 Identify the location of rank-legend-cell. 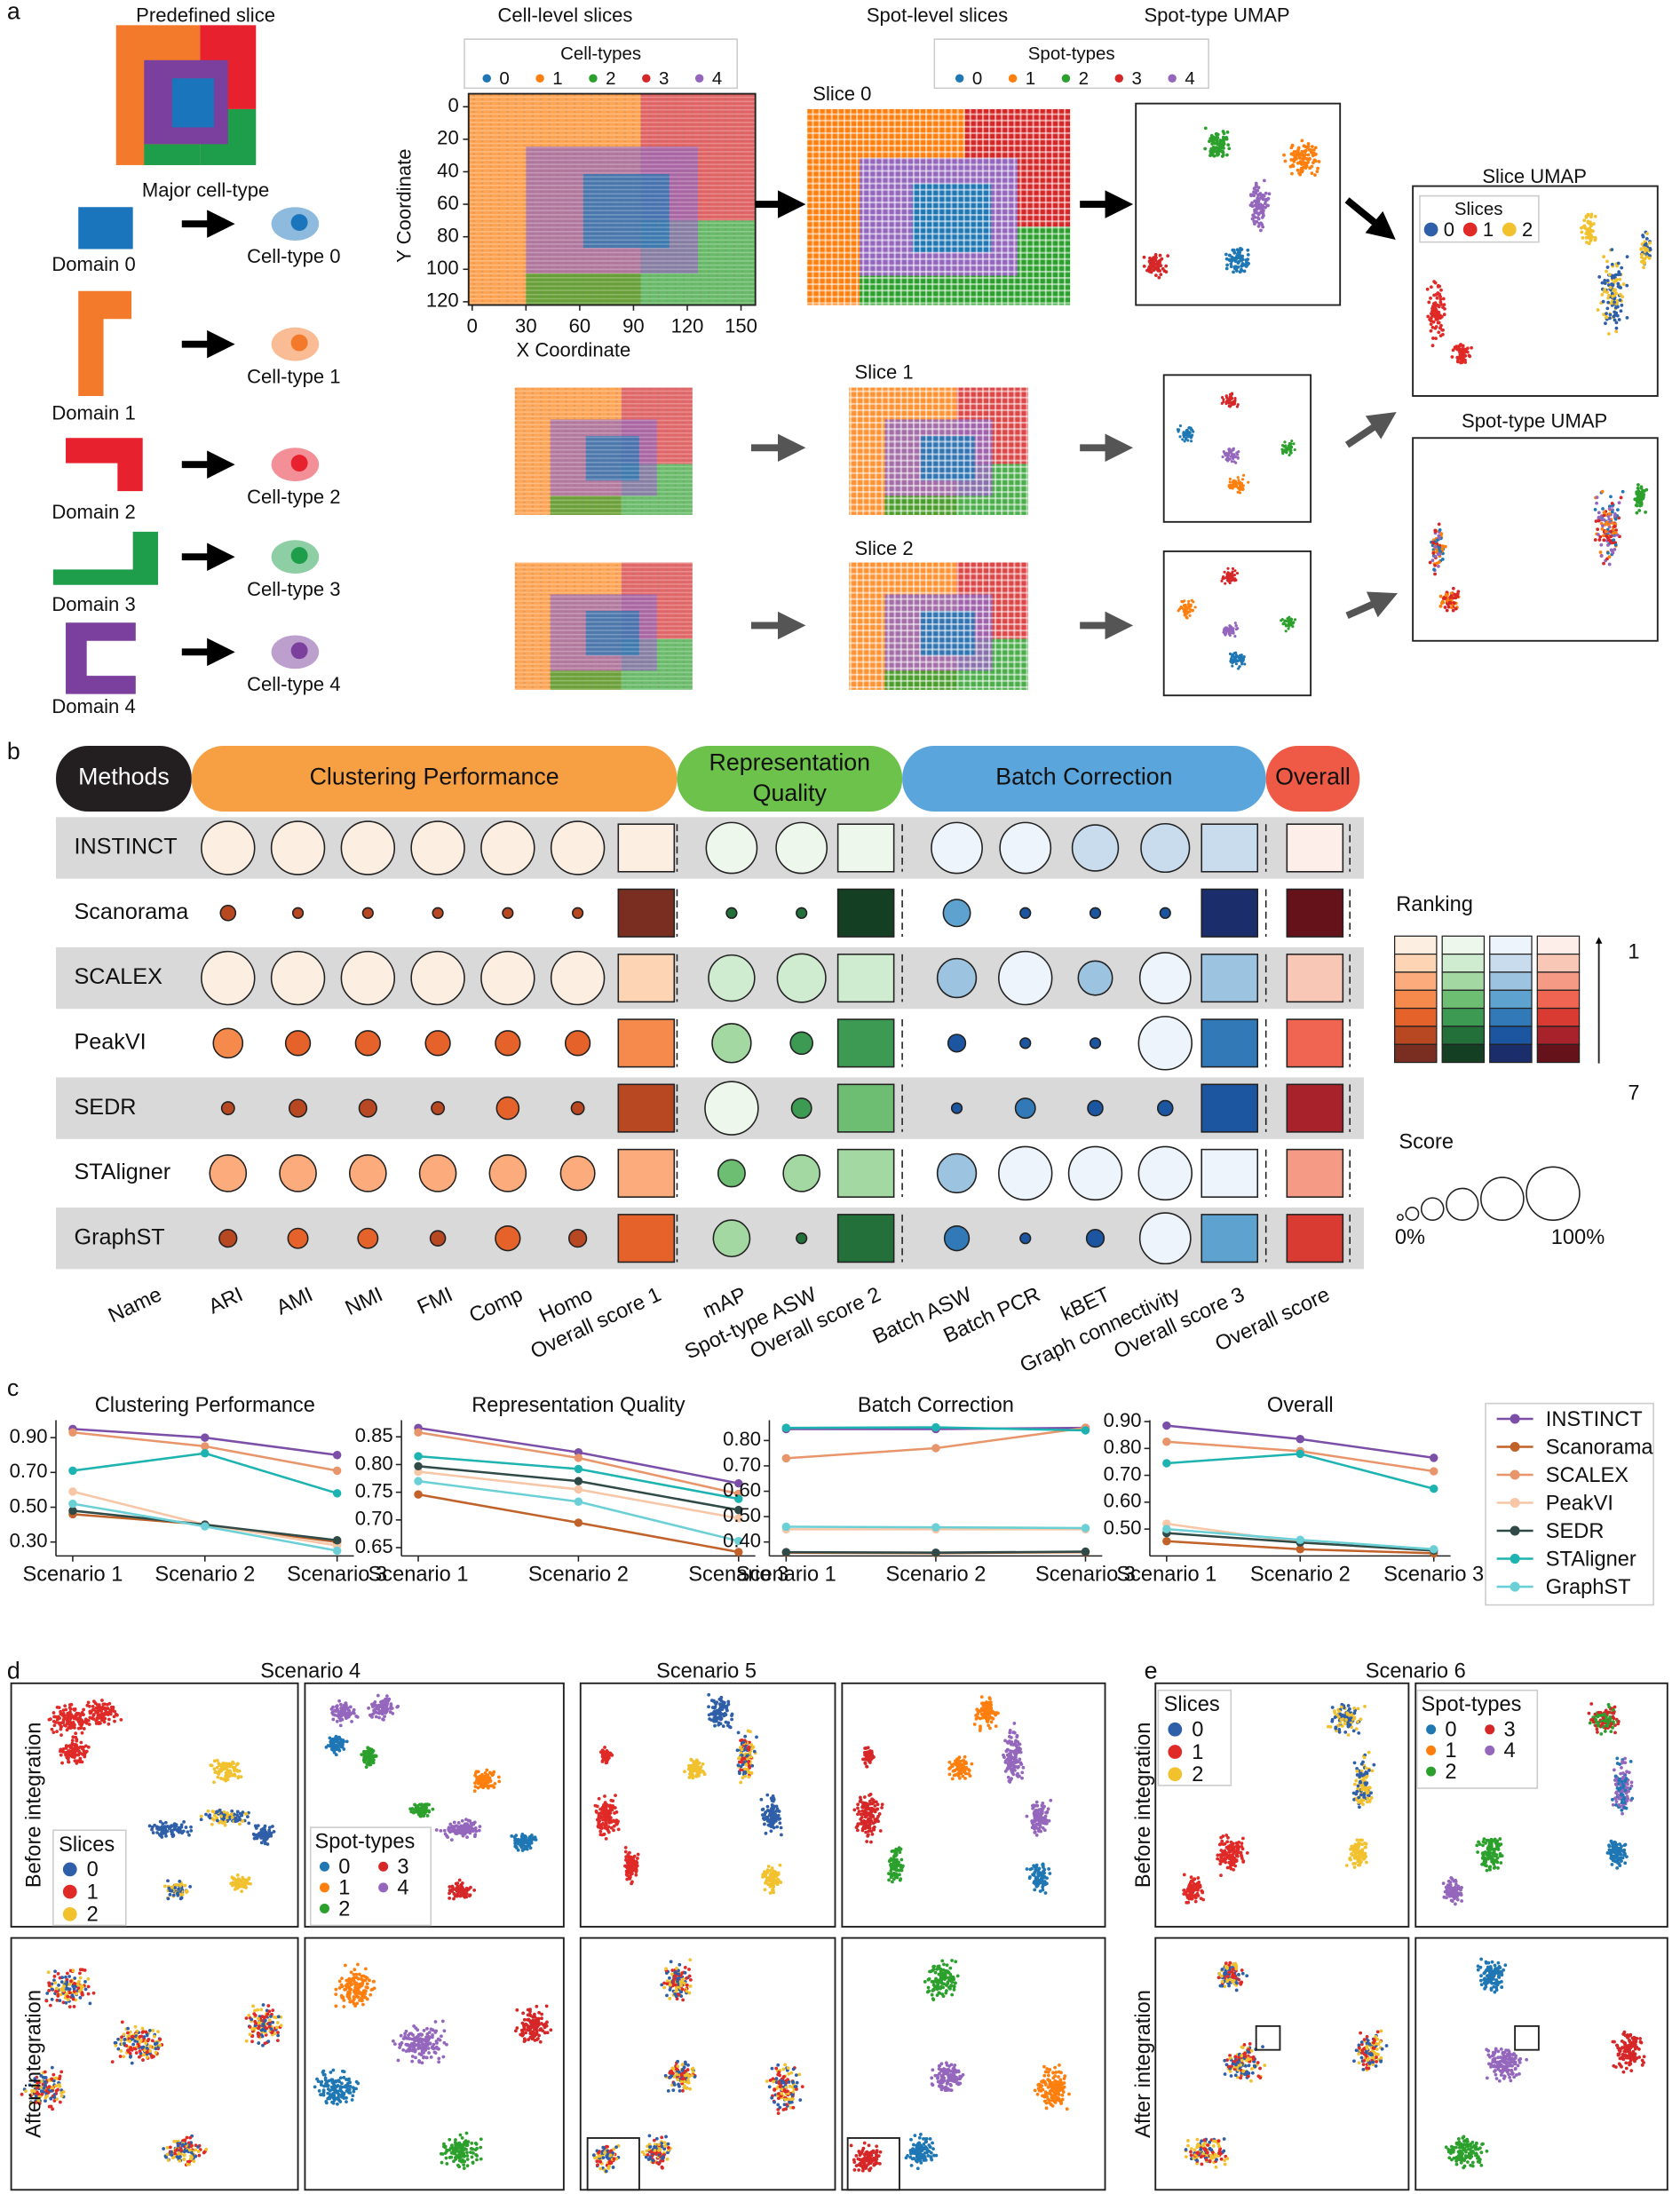
(1463, 1053).